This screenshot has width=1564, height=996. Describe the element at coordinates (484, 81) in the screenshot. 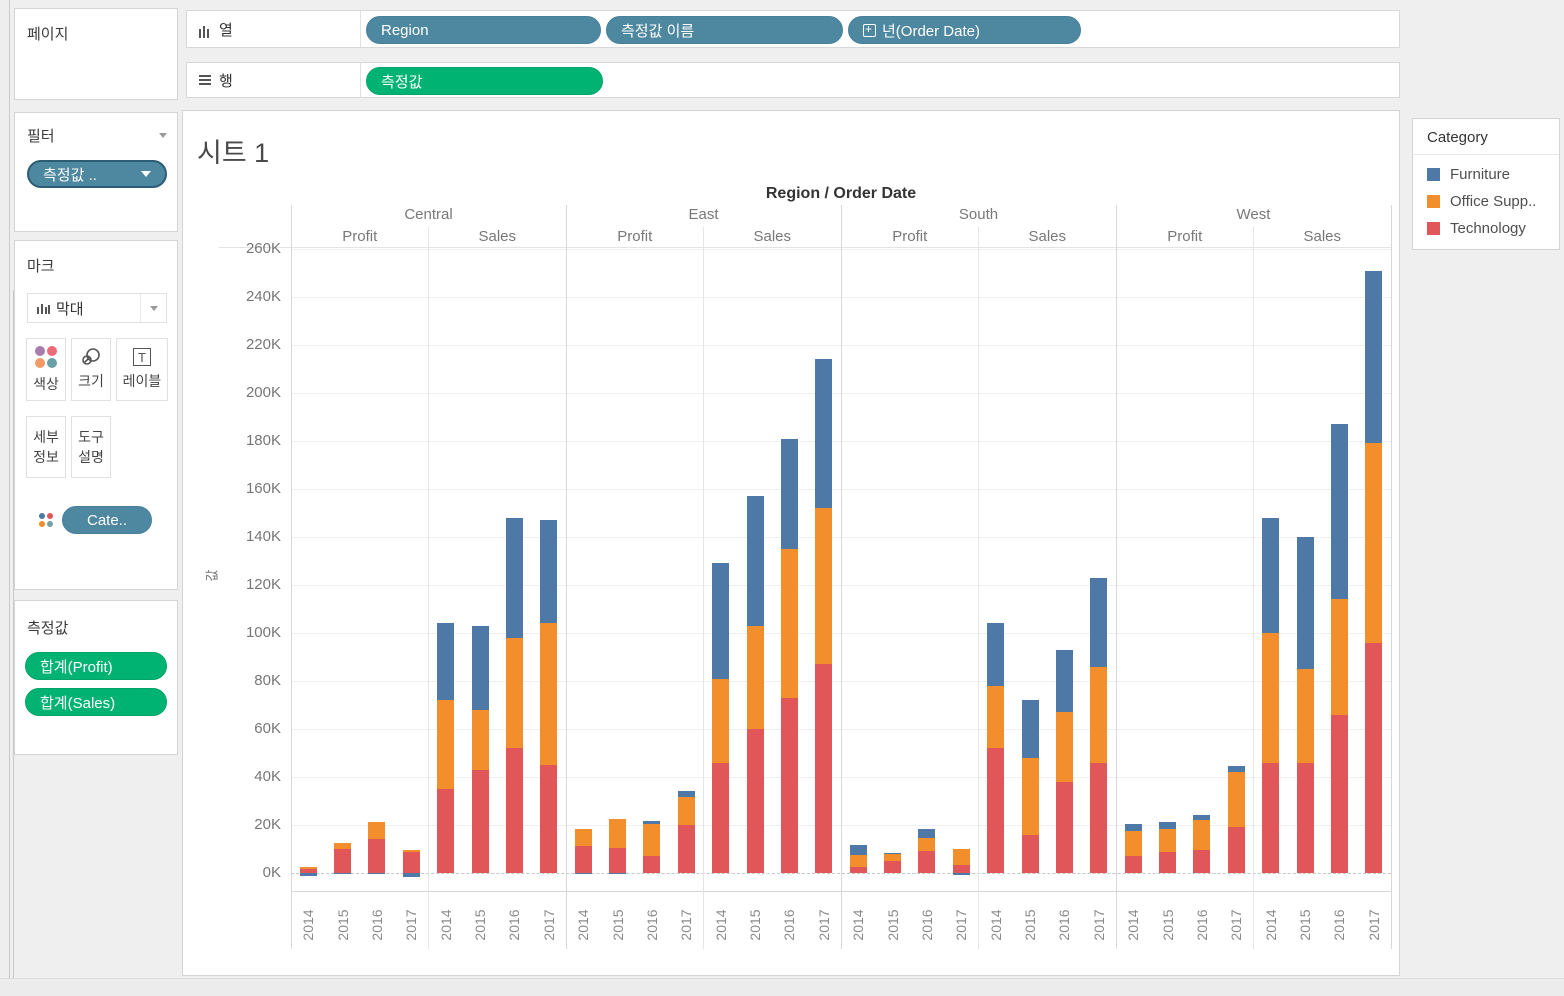

I see `pill-measure-values: 측정값` at that location.